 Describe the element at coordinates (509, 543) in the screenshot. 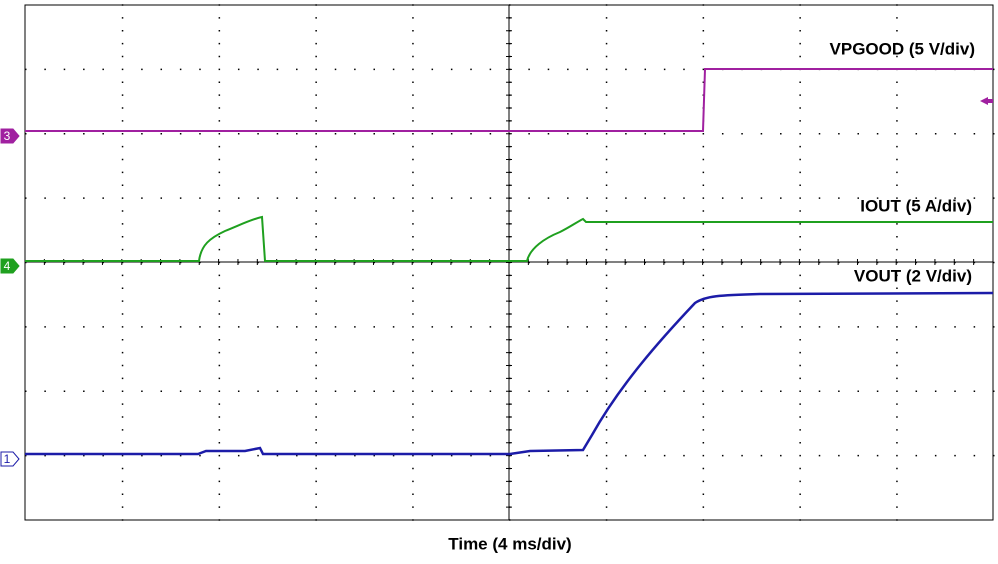

I see `x-axis-label: Time (4 ms/div)` at that location.